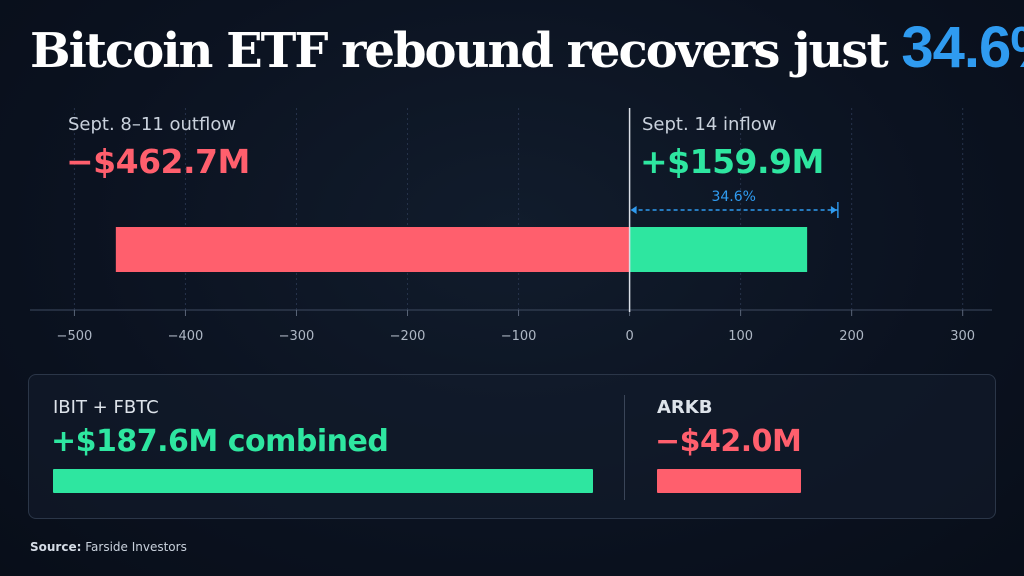 Image resolution: width=1024 pixels, height=576 pixels. I want to click on panel-divider, so click(624, 447).